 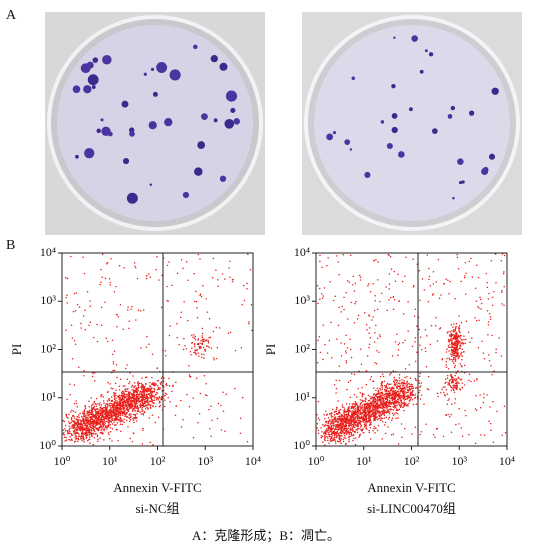 What do you see at coordinates (316, 461) in the screenshot?
I see `x-tick-label: 10⁰` at bounding box center [316, 461].